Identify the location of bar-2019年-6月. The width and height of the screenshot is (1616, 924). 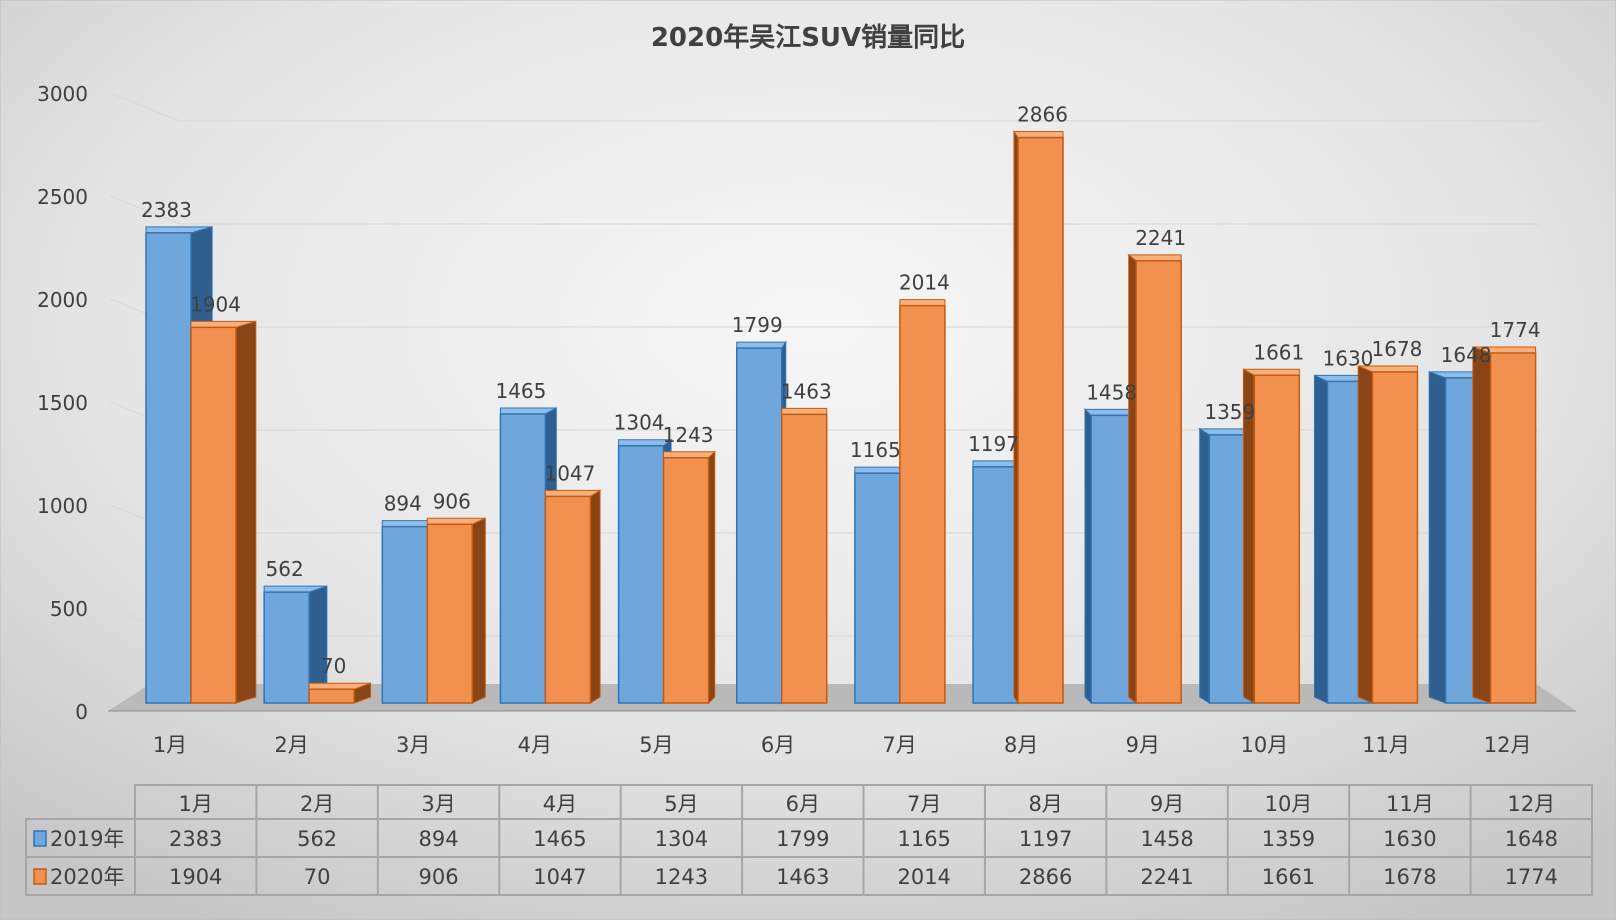
(761, 522).